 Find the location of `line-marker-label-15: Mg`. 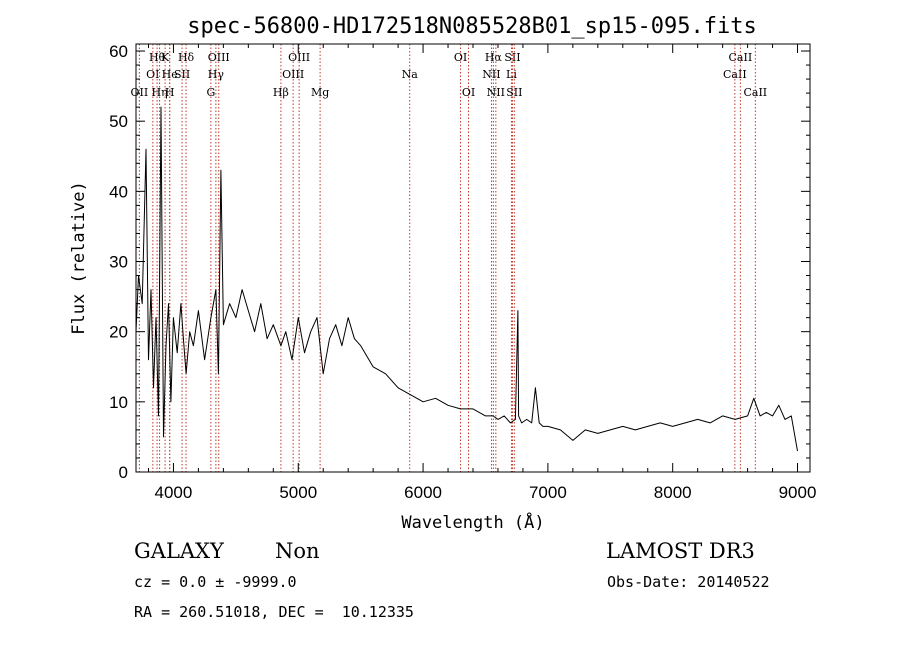

line-marker-label-15: Mg is located at coordinates (320, 92).